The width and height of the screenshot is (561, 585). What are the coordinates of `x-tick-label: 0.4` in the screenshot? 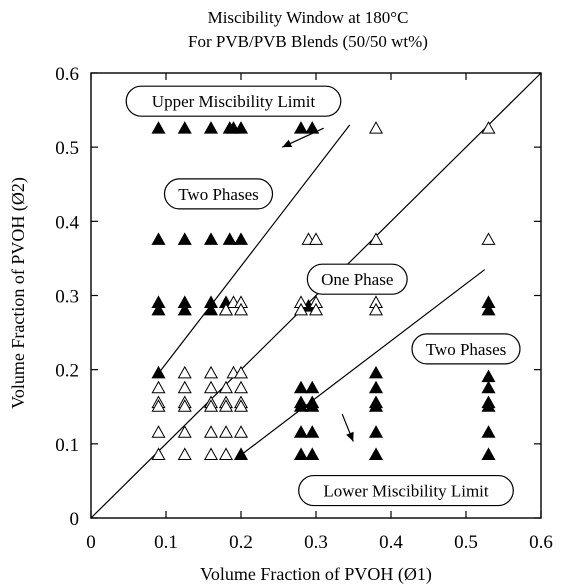 It's located at (391, 542).